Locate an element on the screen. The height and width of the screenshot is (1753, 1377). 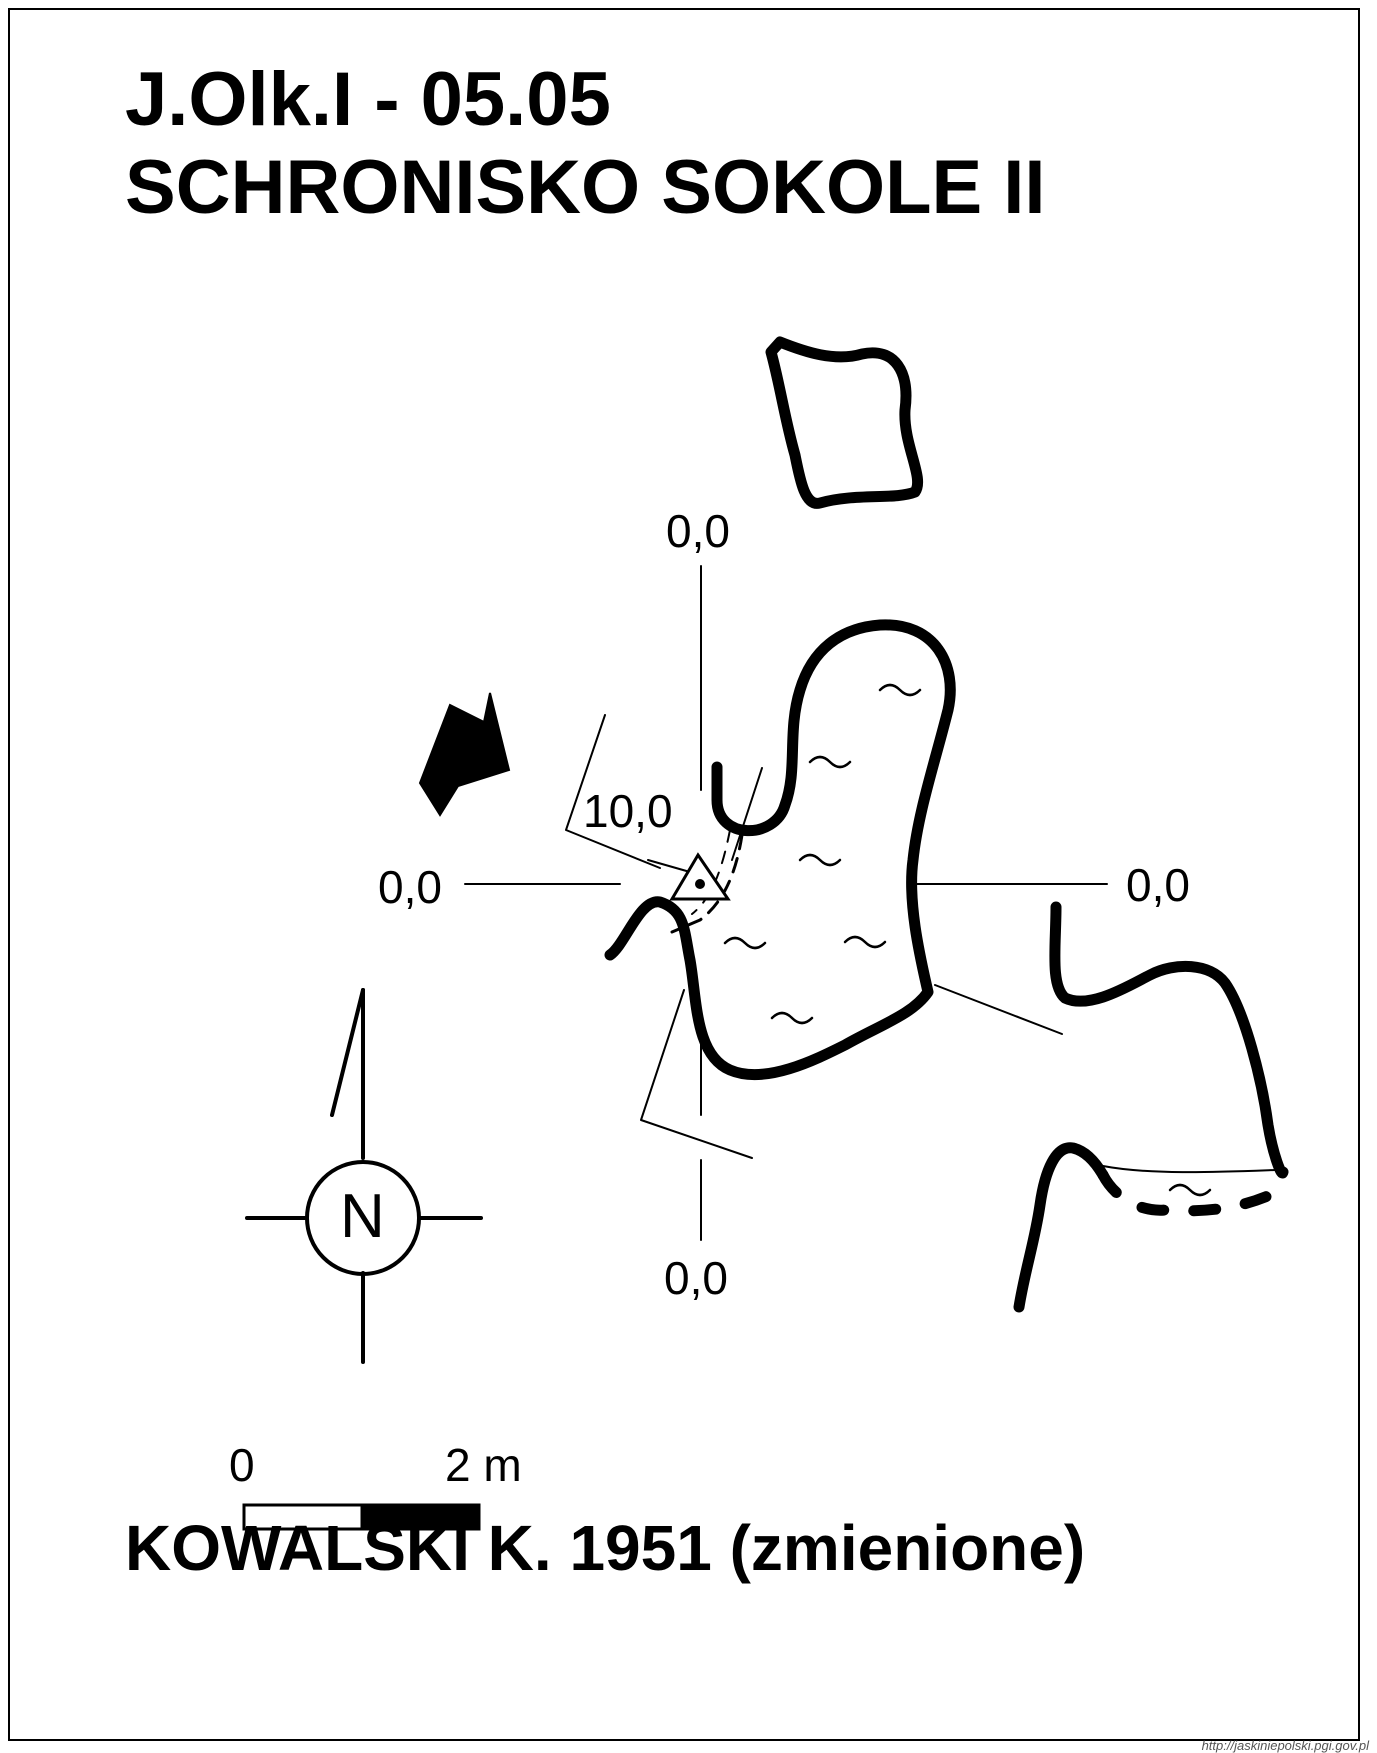
lower-rock-water-line is located at coordinates (1189, 1169).